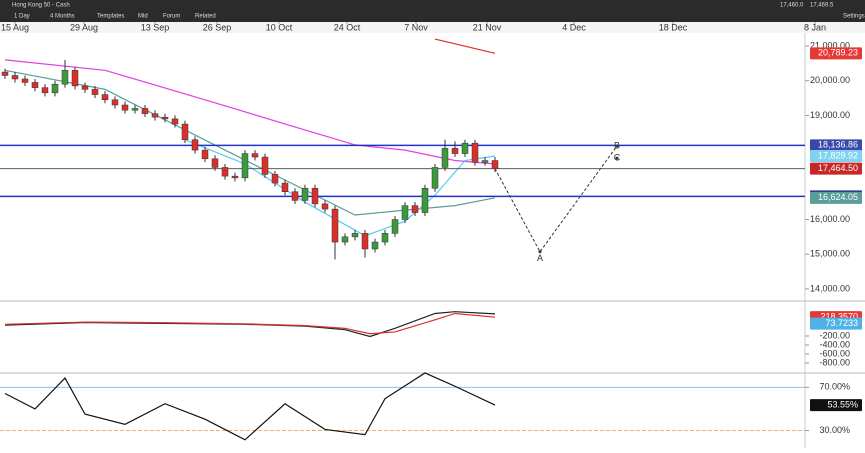 The image size is (865, 453). What do you see at coordinates (822, 6) in the screenshot?
I see `ask-price: 17,469.5` at bounding box center [822, 6].